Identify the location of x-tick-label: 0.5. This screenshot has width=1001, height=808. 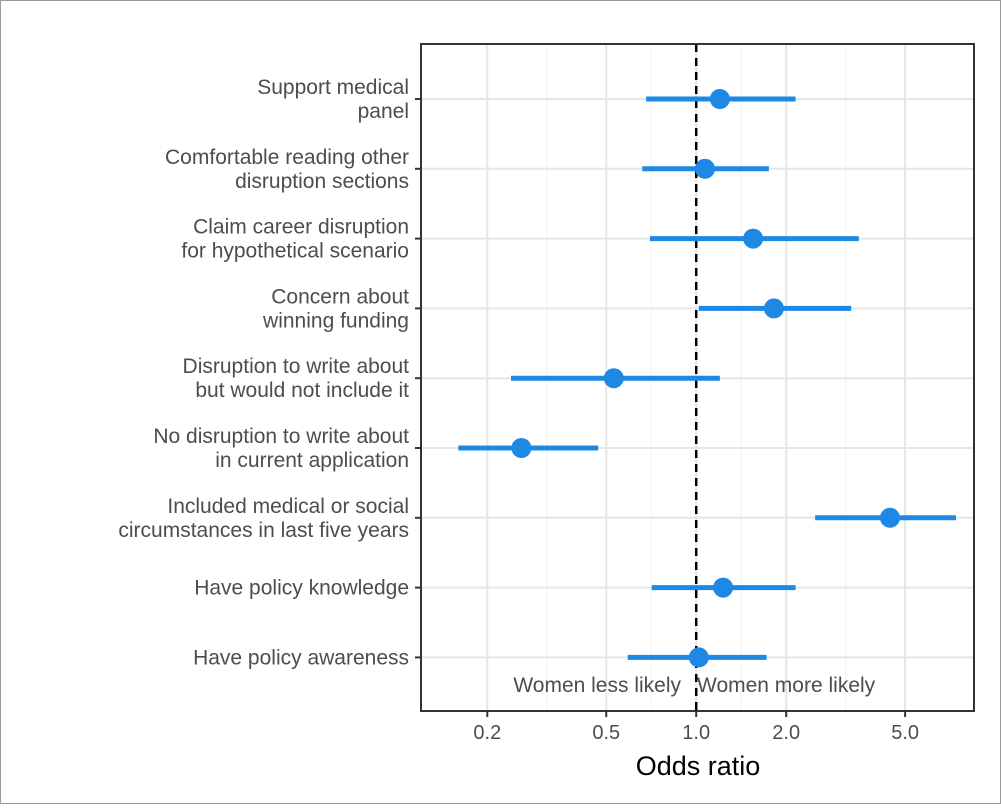
(606, 733).